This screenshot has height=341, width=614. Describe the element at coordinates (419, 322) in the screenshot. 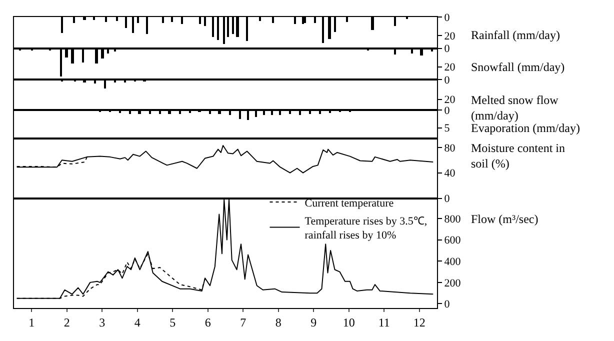

I see `x-tick-label: 12` at that location.